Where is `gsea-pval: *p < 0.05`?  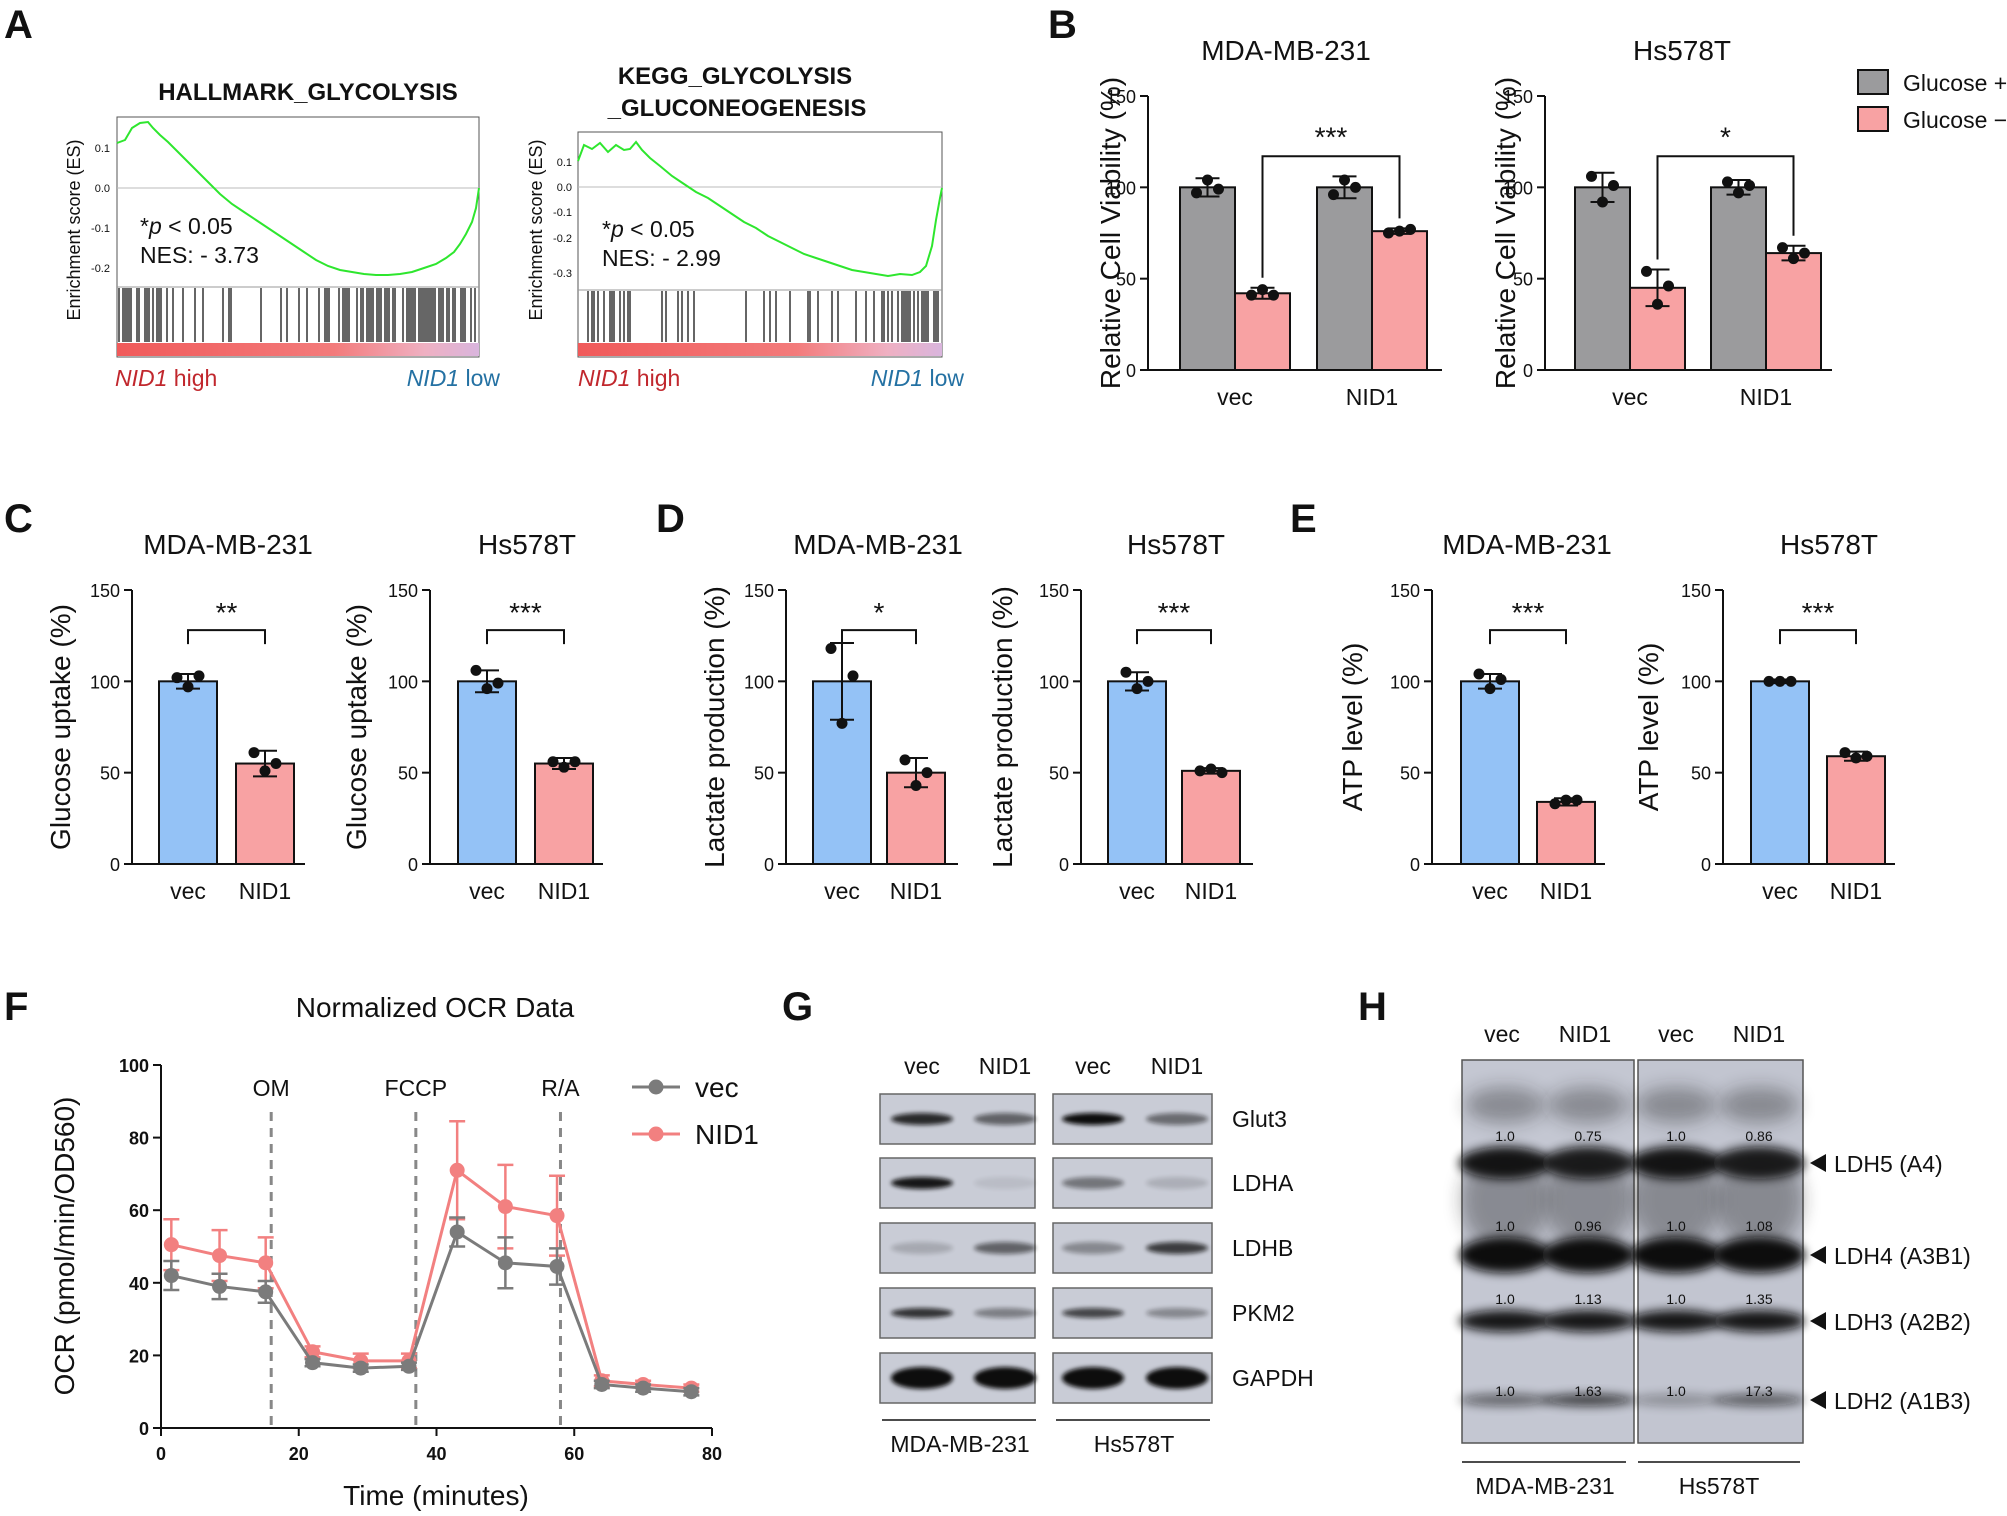
gsea-pval: *p < 0.05 is located at coordinates (648, 229).